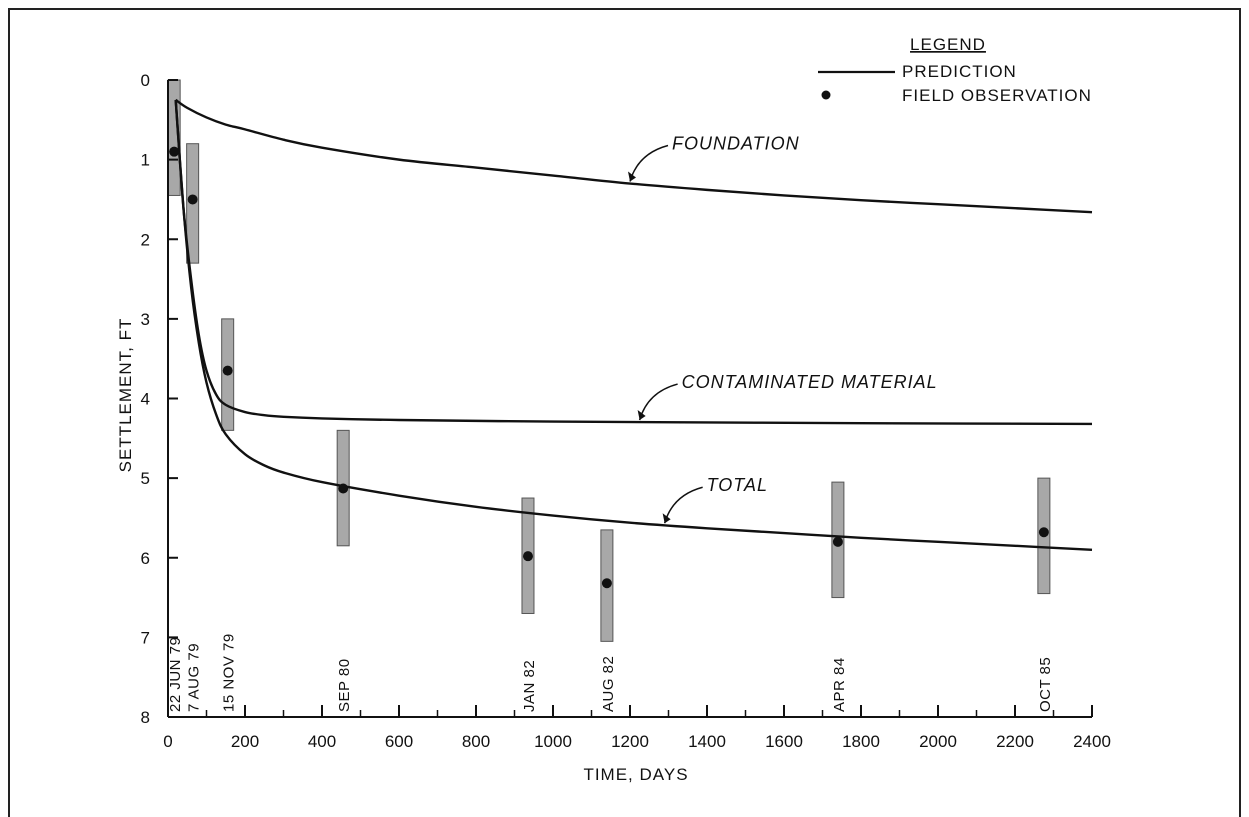 The image size is (1249, 817). I want to click on x-tick-label: 400, so click(322, 741).